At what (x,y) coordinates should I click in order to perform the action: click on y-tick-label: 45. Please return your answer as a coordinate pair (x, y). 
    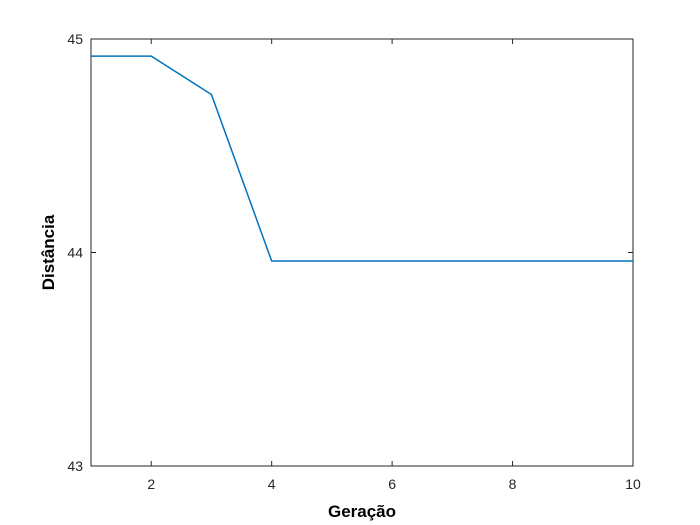
    Looking at the image, I should click on (75, 39).